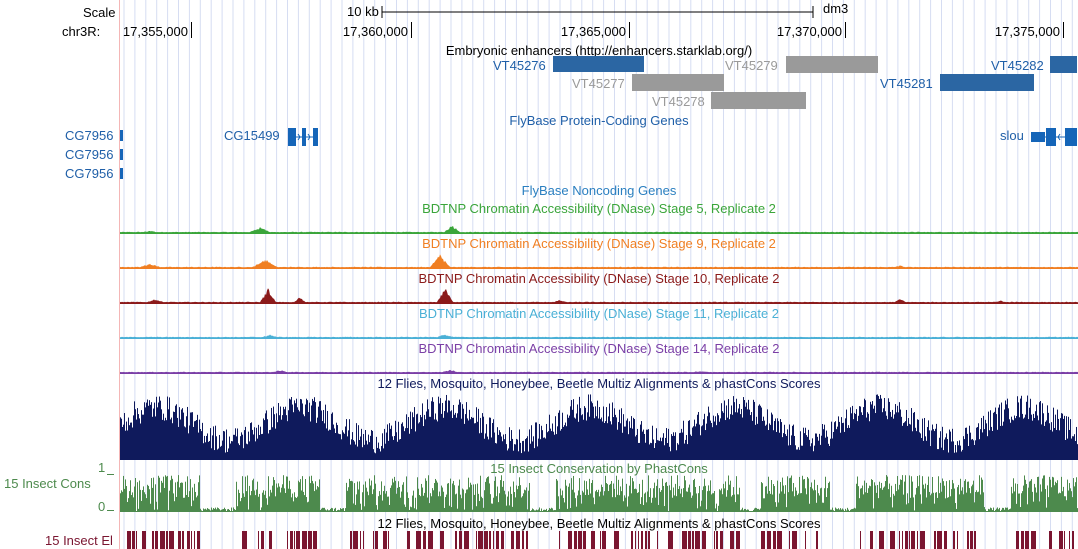 The height and width of the screenshot is (549, 1078). I want to click on ruler-position-3: 17,365,000, so click(593, 31).